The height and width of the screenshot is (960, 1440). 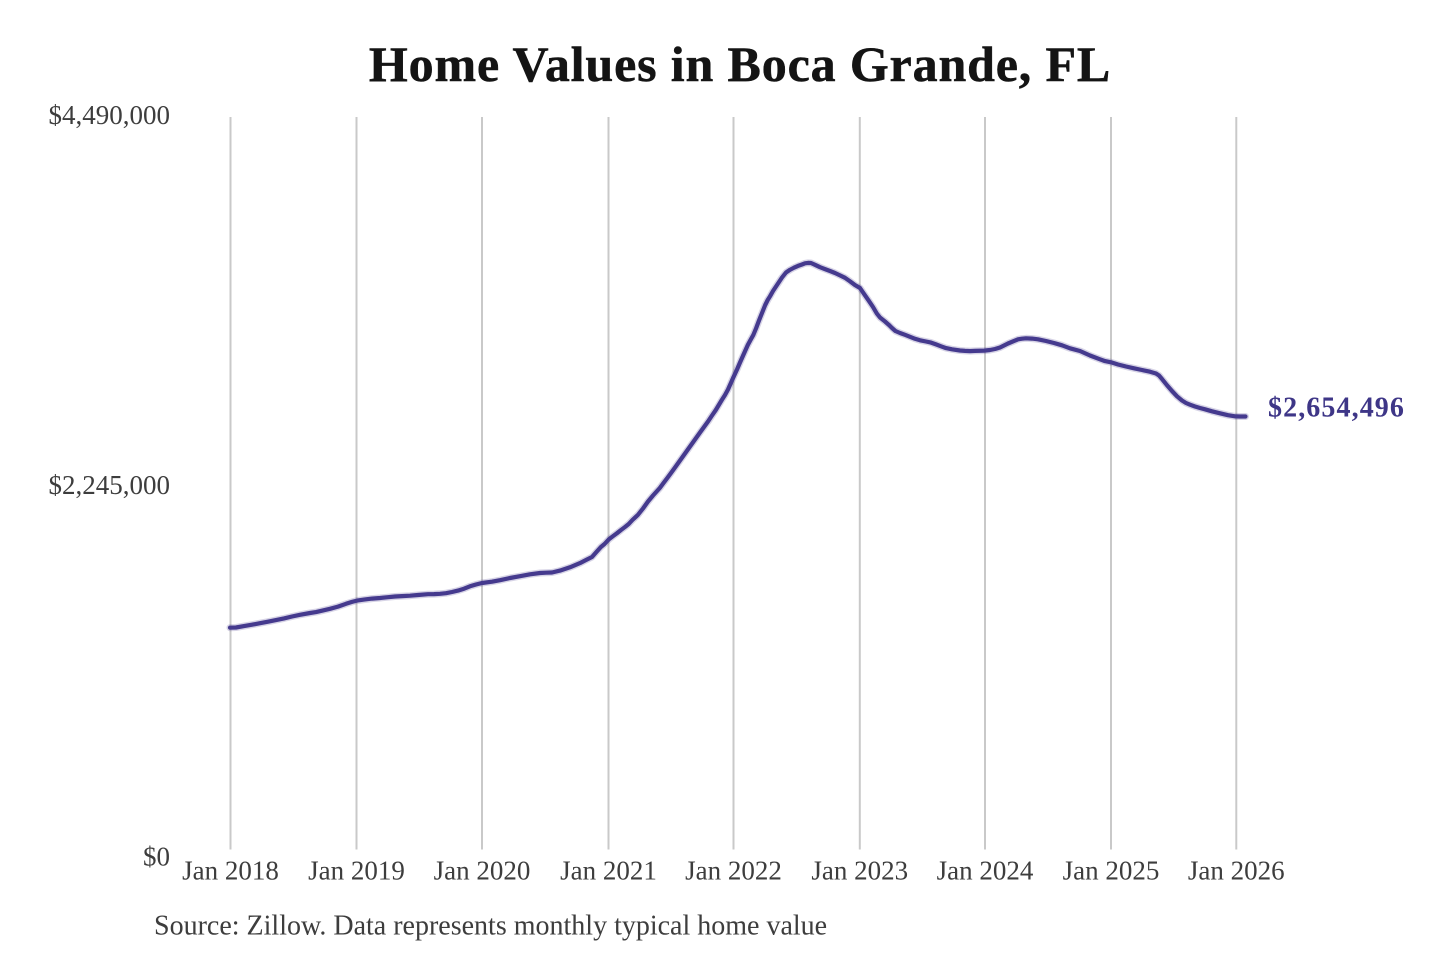 What do you see at coordinates (156, 857) in the screenshot?
I see `svg-text: $0` at bounding box center [156, 857].